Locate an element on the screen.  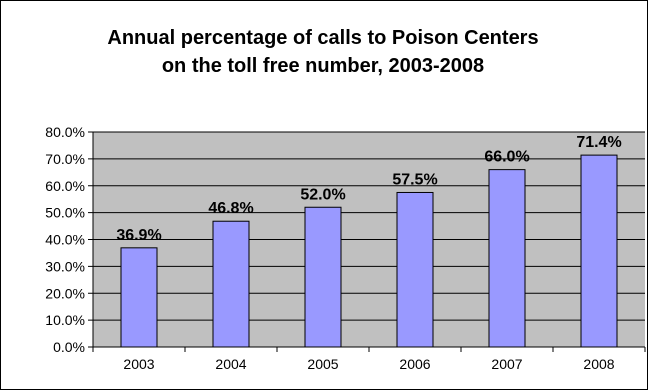
x-tick-label-2008: 2008 is located at coordinates (598, 364).